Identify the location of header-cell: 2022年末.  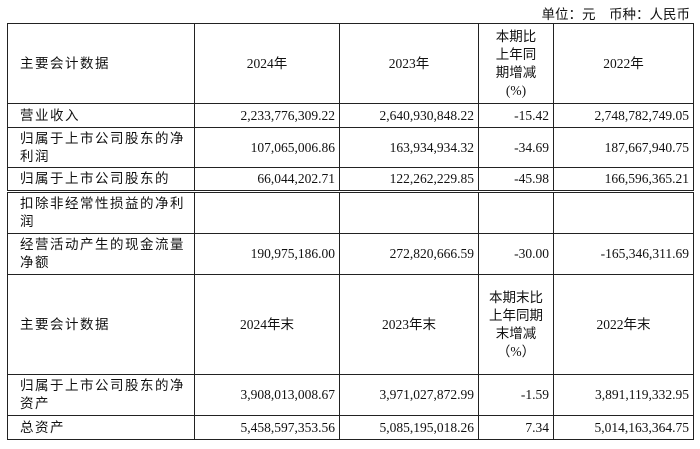
(623, 324).